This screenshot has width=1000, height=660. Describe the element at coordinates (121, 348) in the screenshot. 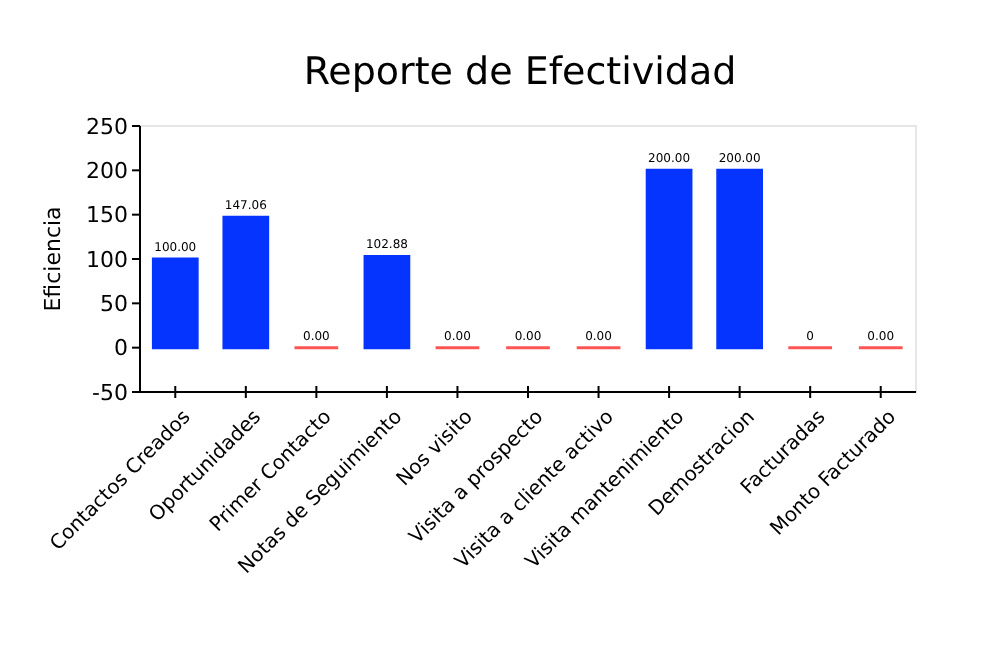

I see `y-tick-label: 0` at that location.